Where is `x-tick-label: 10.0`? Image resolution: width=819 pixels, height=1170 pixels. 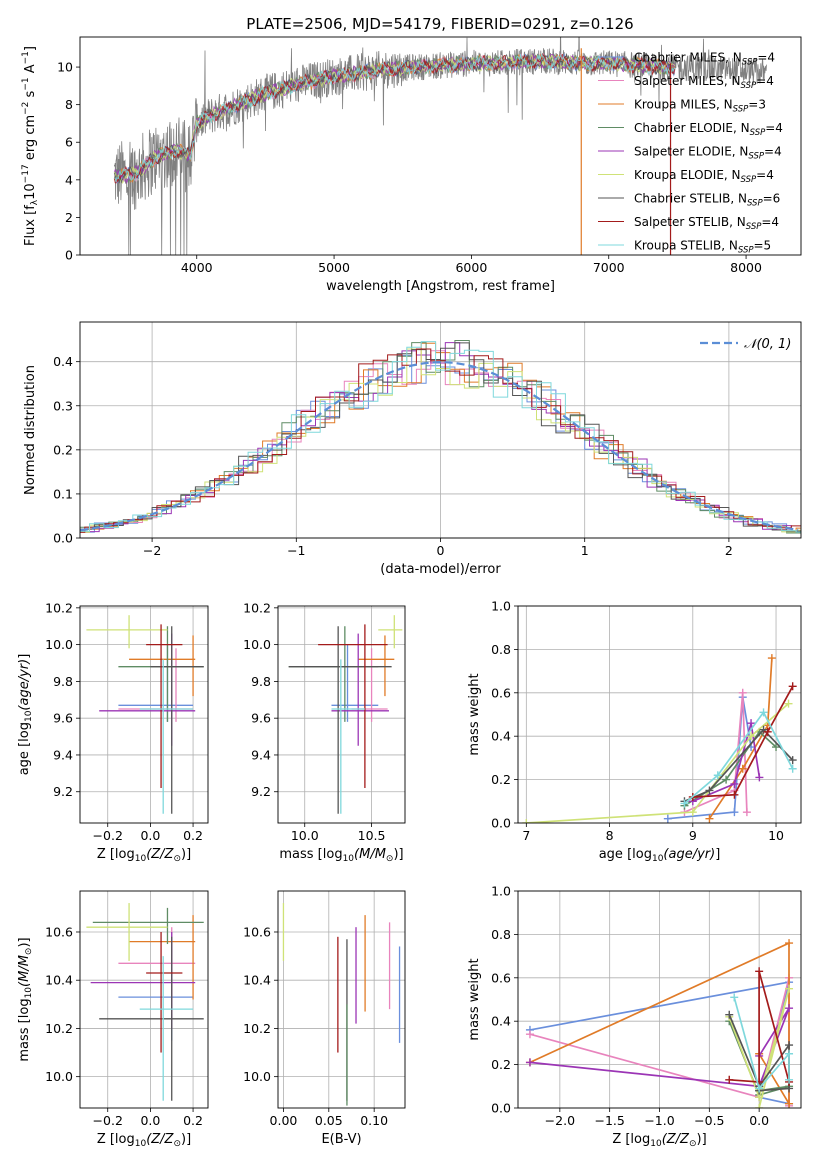 x-tick-label: 10.0 is located at coordinates (305, 835).